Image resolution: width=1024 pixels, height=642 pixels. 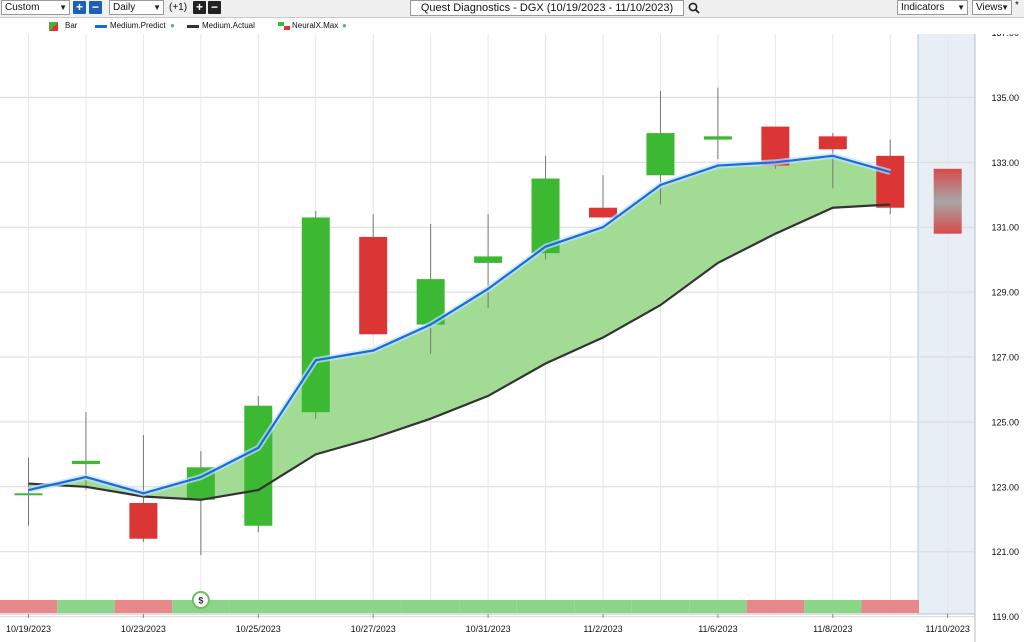 What do you see at coordinates (923, 7) in the screenshot?
I see `indicators-label: Indicators` at bounding box center [923, 7].